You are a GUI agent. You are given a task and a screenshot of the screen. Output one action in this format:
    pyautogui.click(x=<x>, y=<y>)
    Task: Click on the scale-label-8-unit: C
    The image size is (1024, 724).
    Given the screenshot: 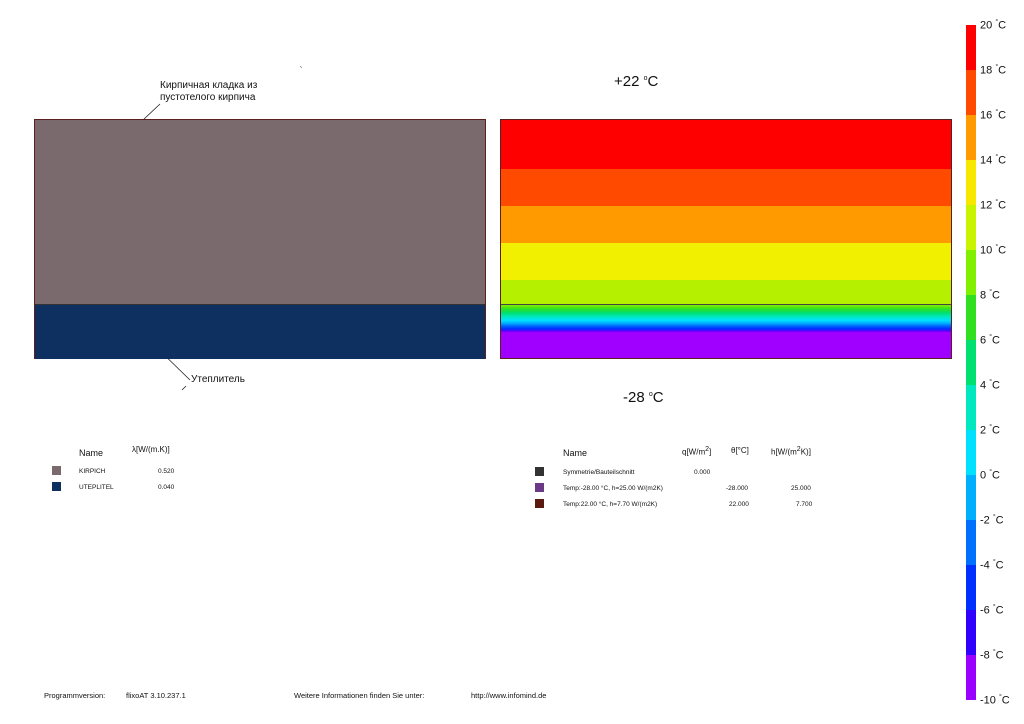 What is the action you would take?
    pyautogui.click(x=996, y=295)
    